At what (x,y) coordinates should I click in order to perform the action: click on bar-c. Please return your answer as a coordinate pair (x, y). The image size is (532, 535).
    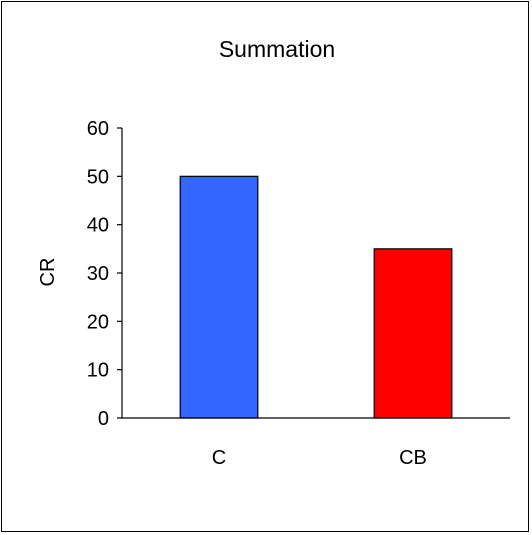
    Looking at the image, I should click on (219, 297).